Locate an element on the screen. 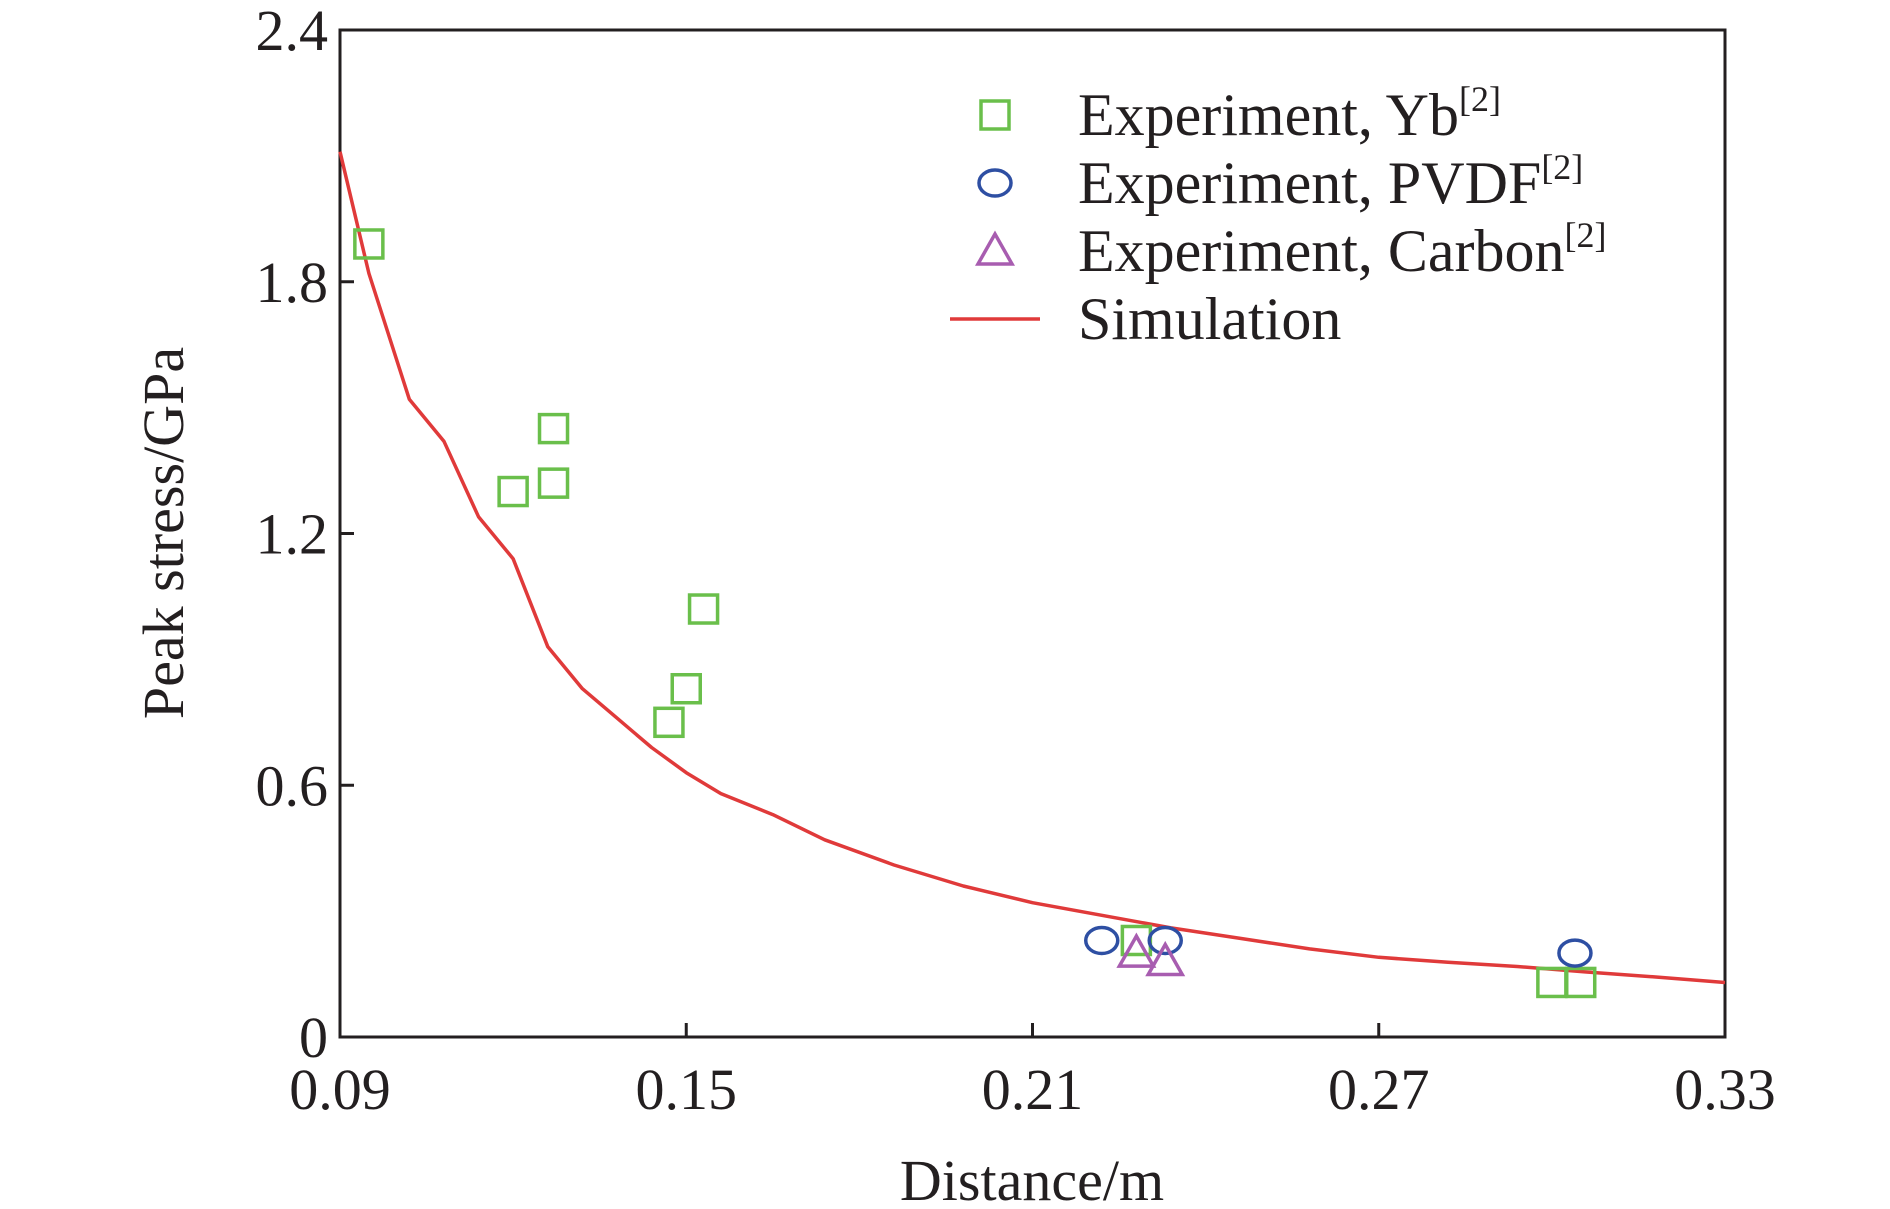 Image resolution: width=1890 pixels, height=1209 pixels. legend-item: Experiment, Yb[2] is located at coordinates (1240, 113).